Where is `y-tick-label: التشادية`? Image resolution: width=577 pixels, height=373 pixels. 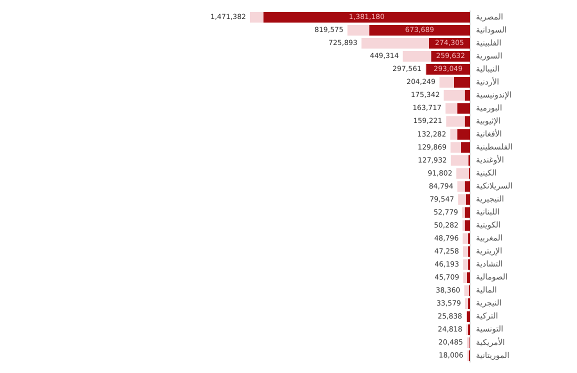 y-tick-label: التشادية is located at coordinates (489, 264).